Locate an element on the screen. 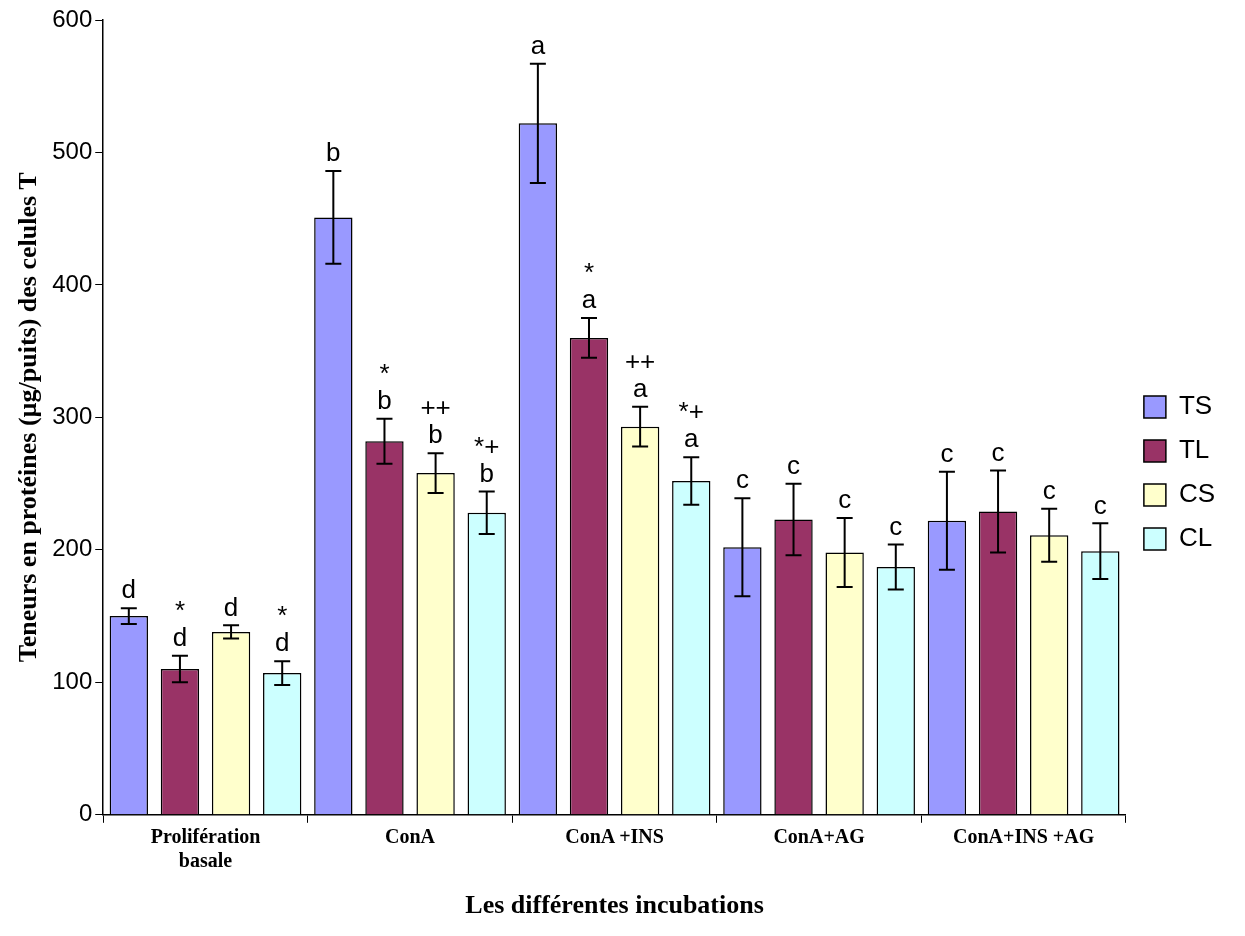 This screenshot has height=936, width=1245. x-tick-label: ConA+AG is located at coordinates (819, 835).